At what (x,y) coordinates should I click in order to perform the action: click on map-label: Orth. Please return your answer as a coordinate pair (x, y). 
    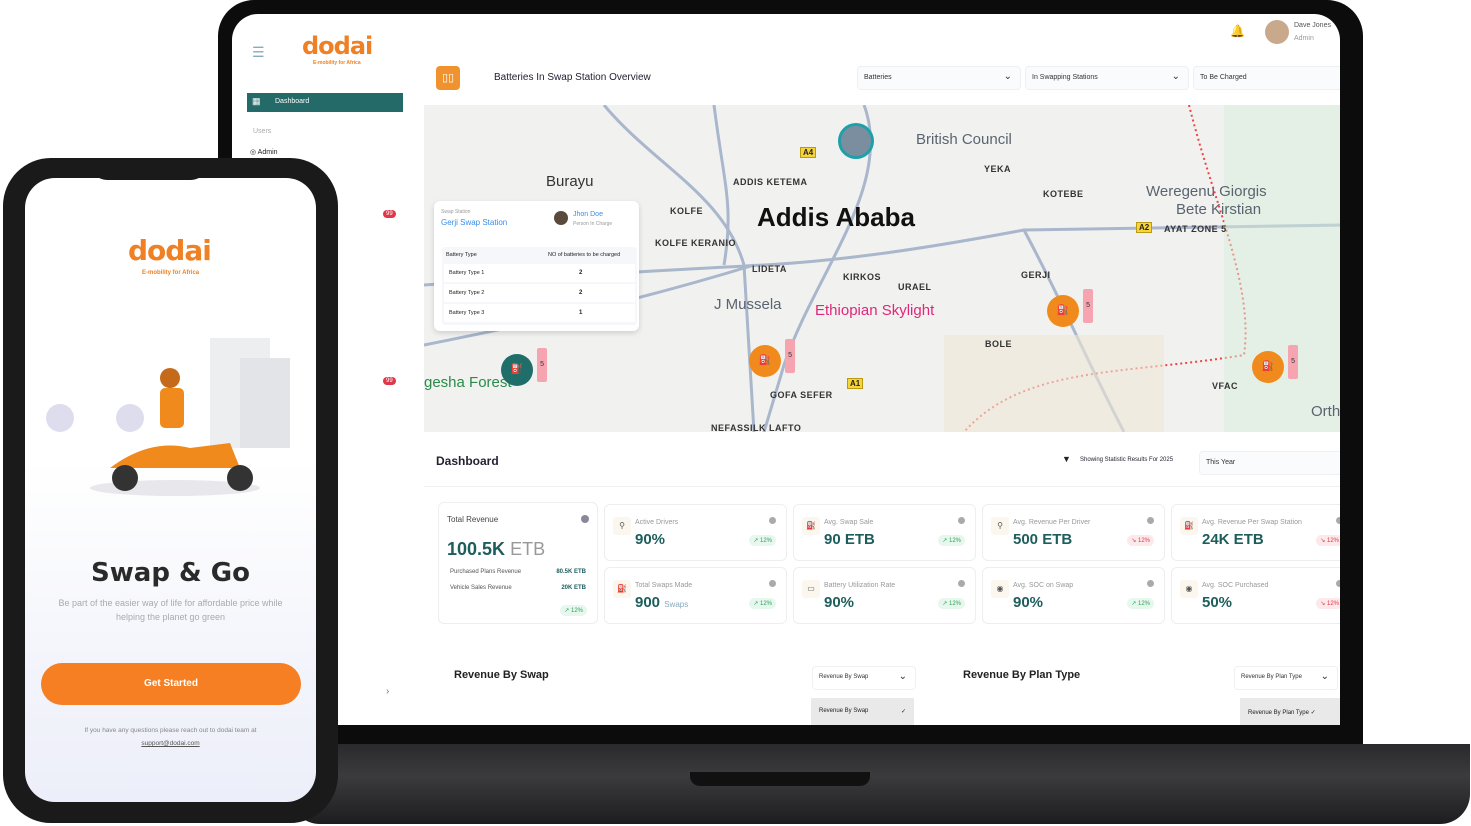
    Looking at the image, I should click on (1325, 411).